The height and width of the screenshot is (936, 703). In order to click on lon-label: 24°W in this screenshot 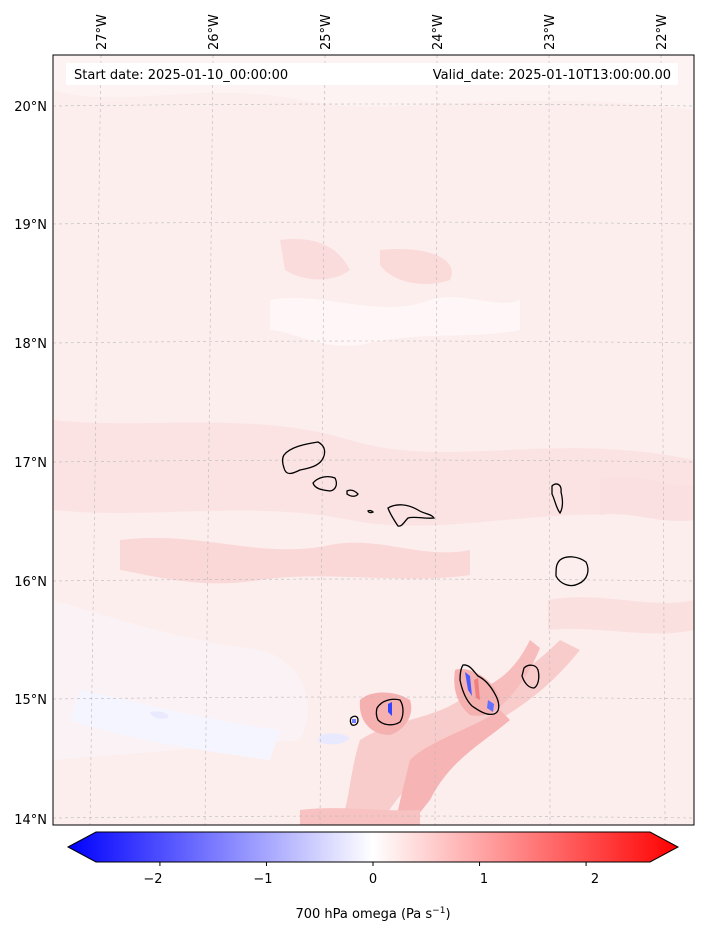, I will do `click(438, 32)`.